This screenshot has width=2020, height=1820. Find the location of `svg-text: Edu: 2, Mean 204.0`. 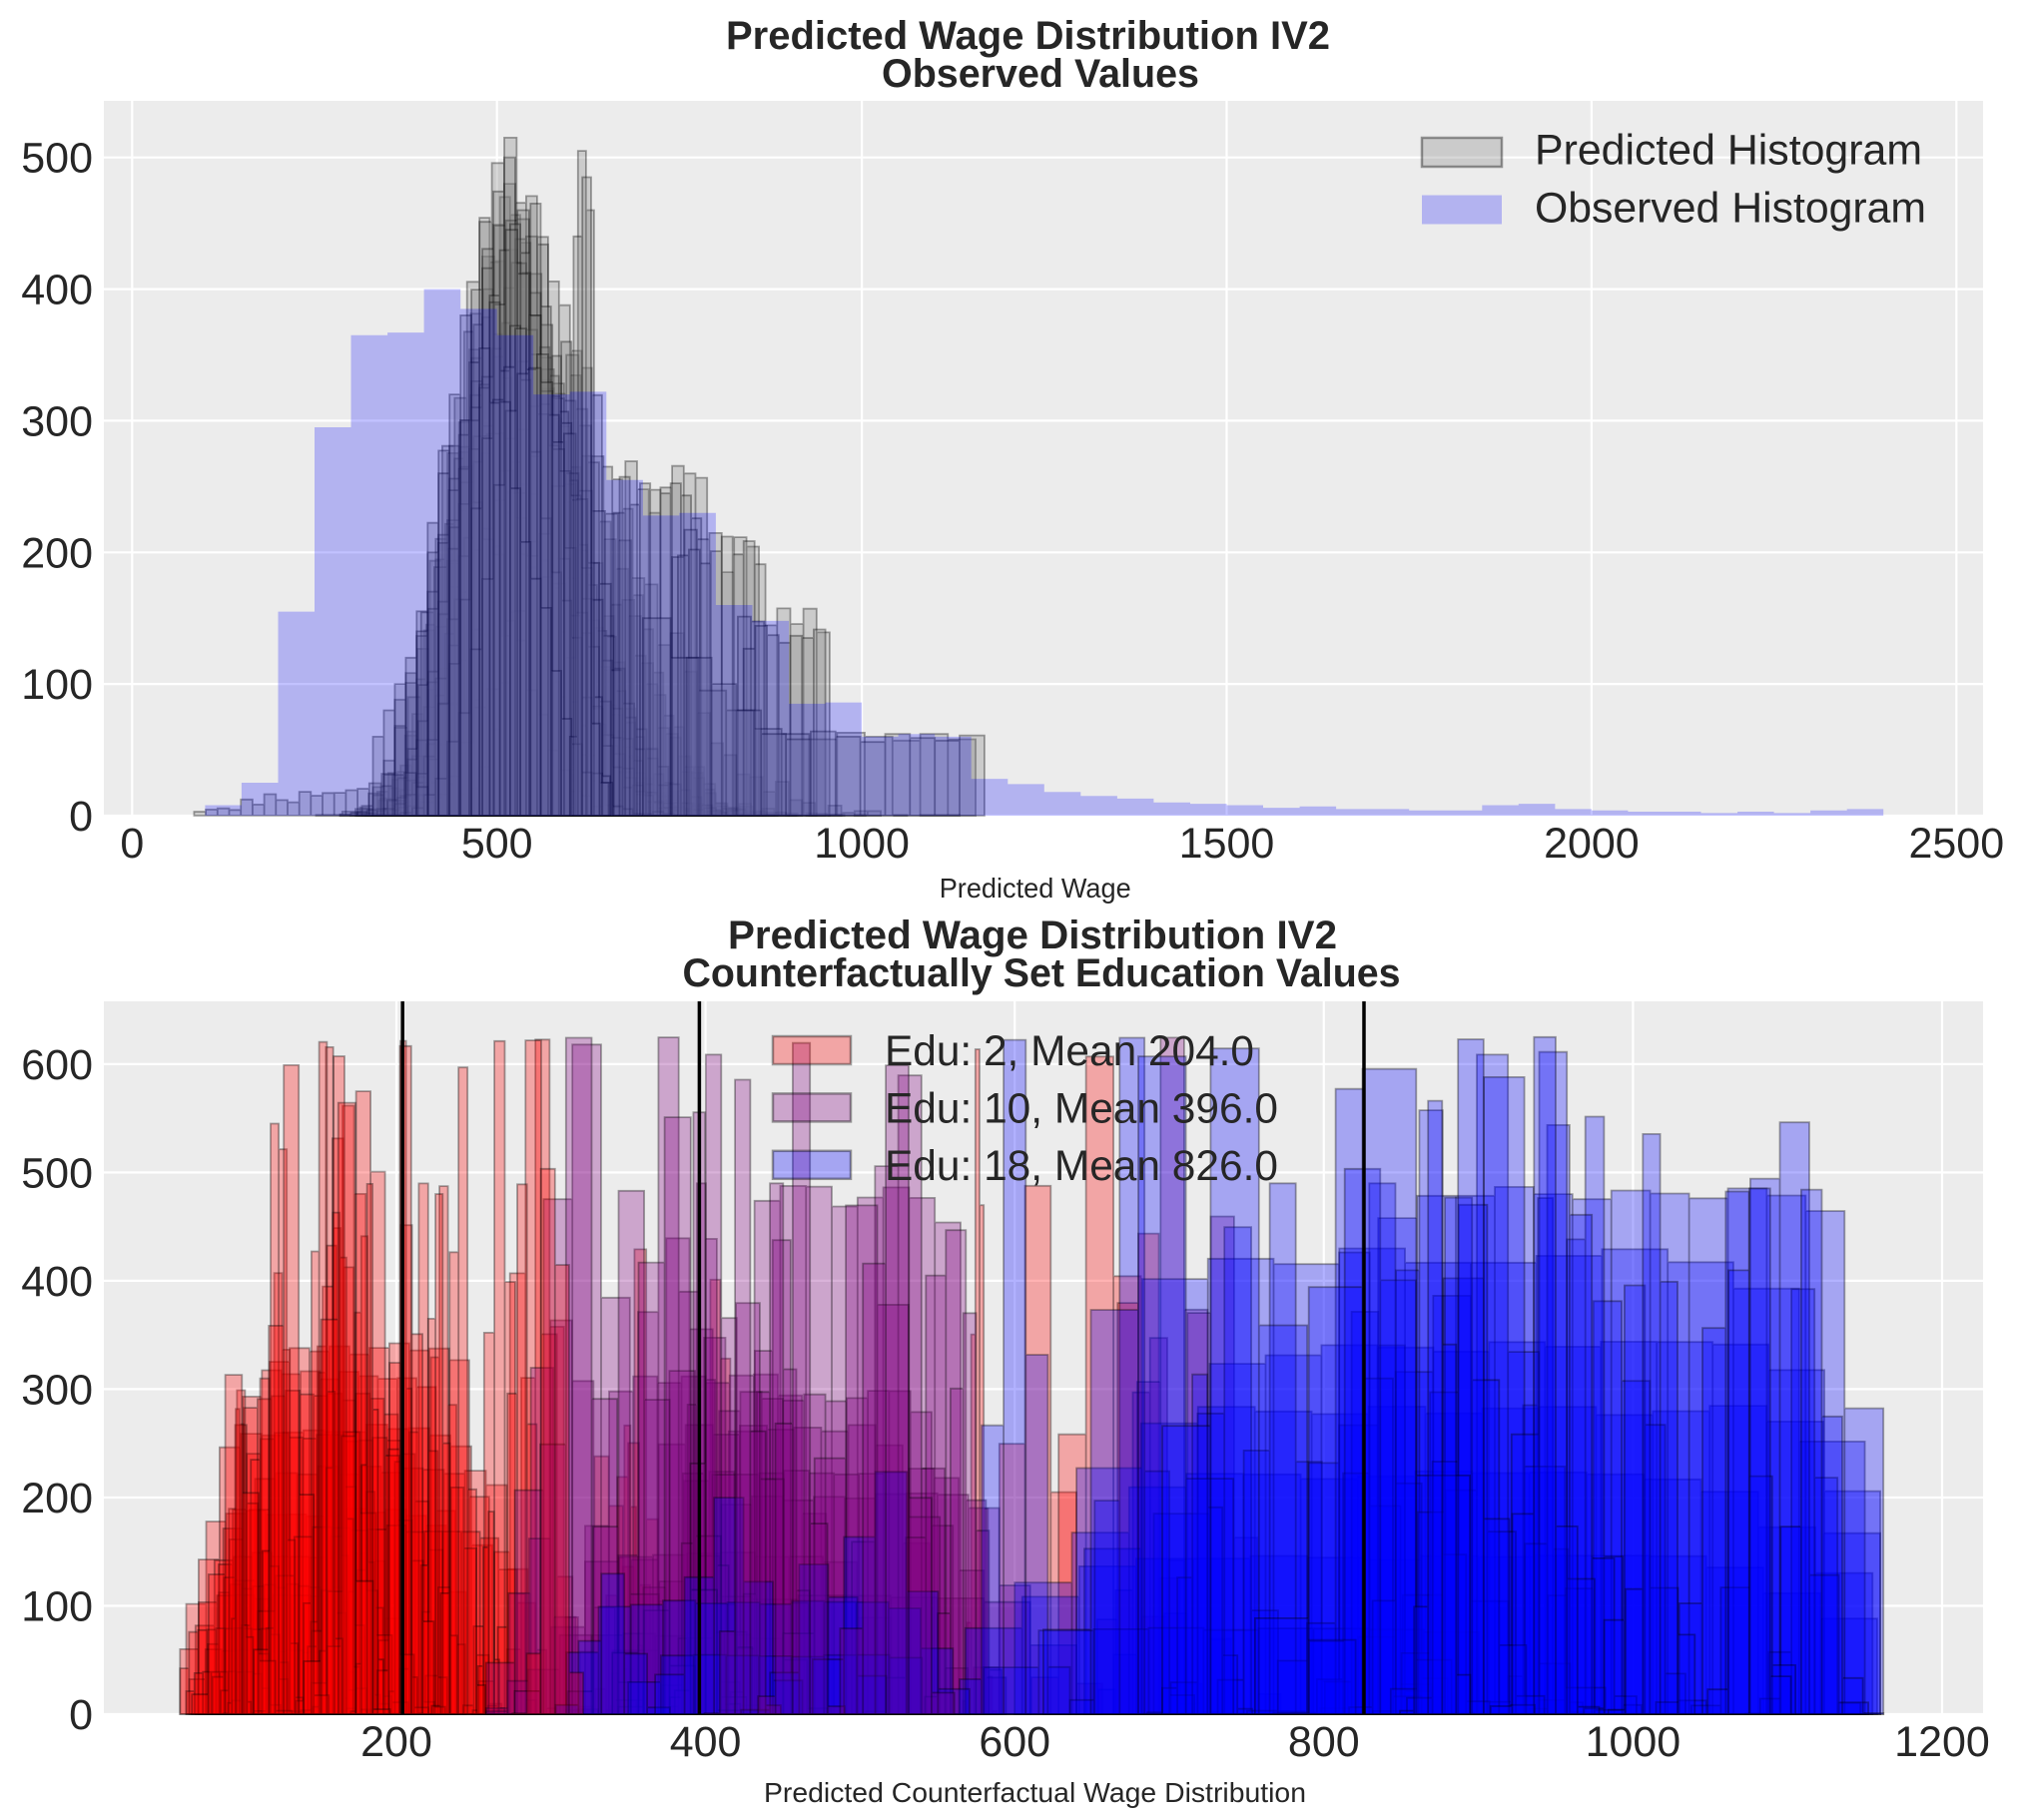

svg-text: Edu: 2, Mean 204.0 is located at coordinates (1069, 1051).